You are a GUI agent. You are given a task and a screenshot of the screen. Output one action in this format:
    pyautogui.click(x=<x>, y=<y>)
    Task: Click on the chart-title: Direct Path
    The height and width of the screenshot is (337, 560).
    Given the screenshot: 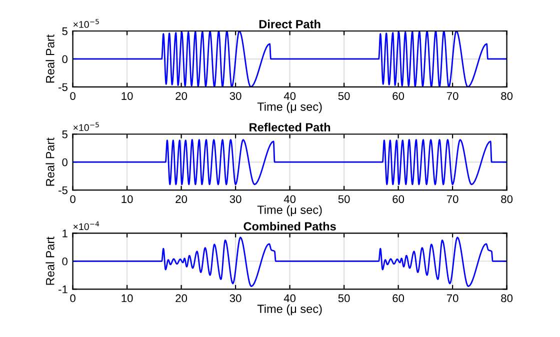 What is the action you would take?
    pyautogui.click(x=289, y=24)
    